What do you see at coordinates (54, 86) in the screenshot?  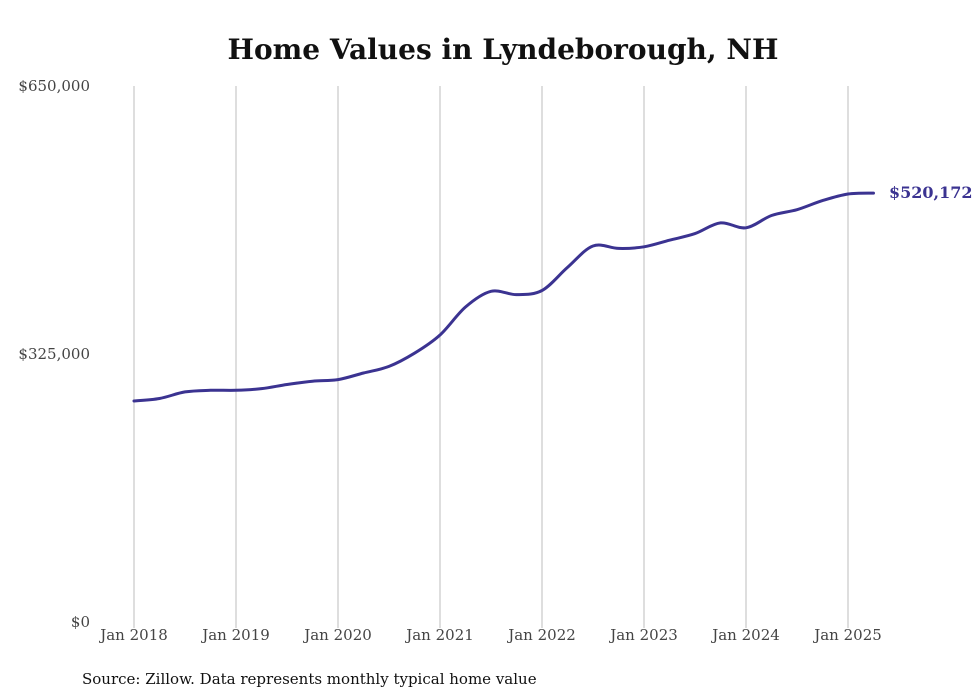 I see `y-tick-label: $650,000` at bounding box center [54, 86].